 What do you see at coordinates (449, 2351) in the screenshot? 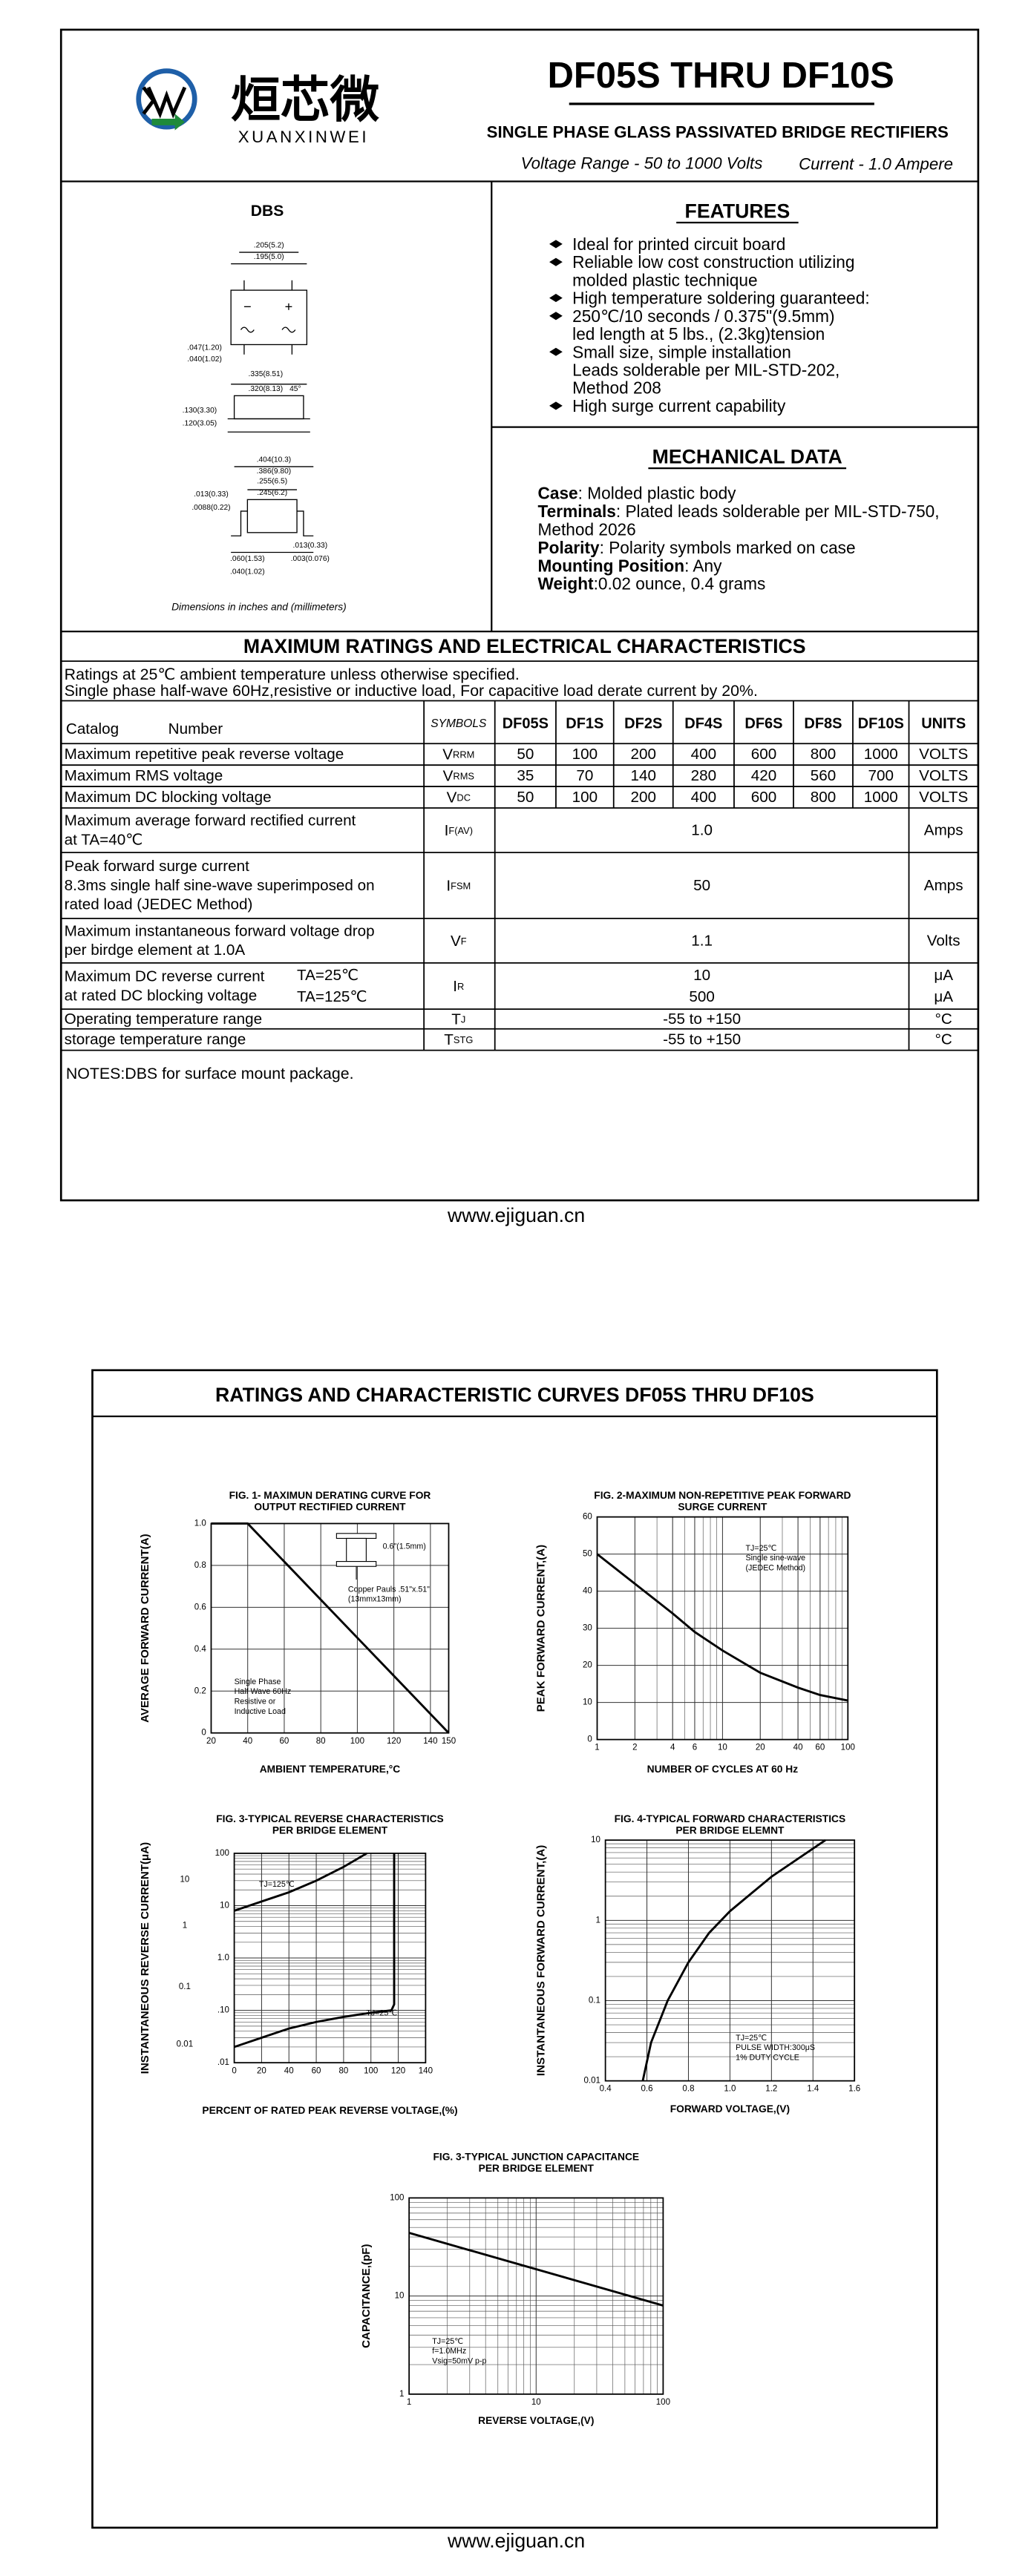
I see `annotation: f=1.0MHz` at bounding box center [449, 2351].